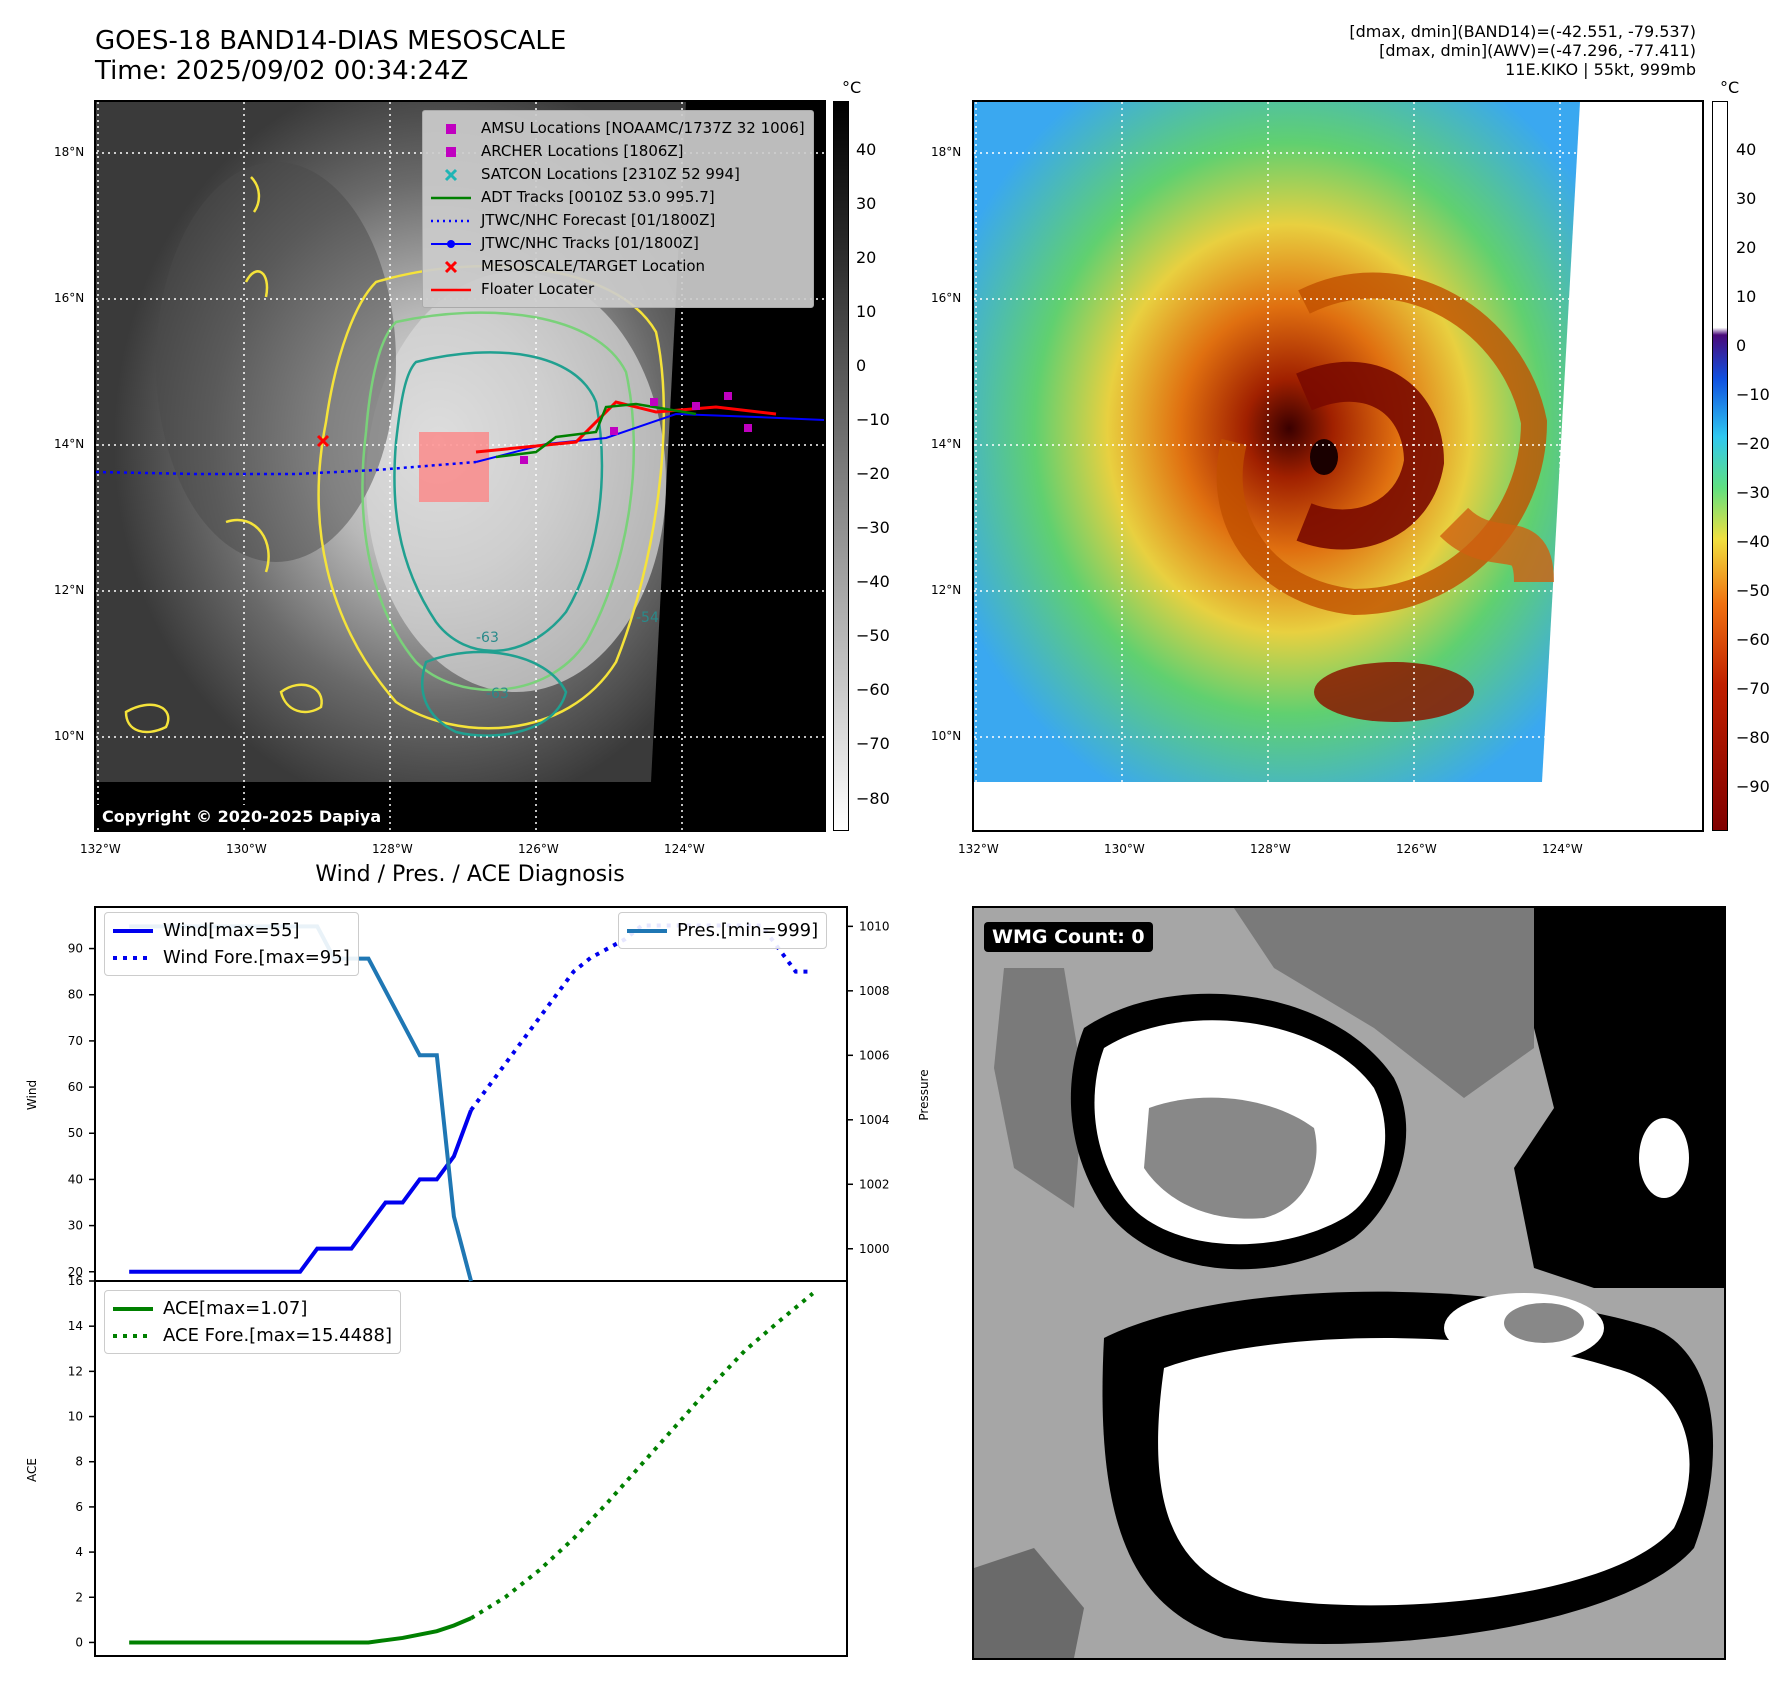 Image resolution: width=1788 pixels, height=1690 pixels. What do you see at coordinates (252, 1335) in the screenshot?
I see `legend-ace-fore: ACE Fore.[max=15.4488]` at bounding box center [252, 1335].